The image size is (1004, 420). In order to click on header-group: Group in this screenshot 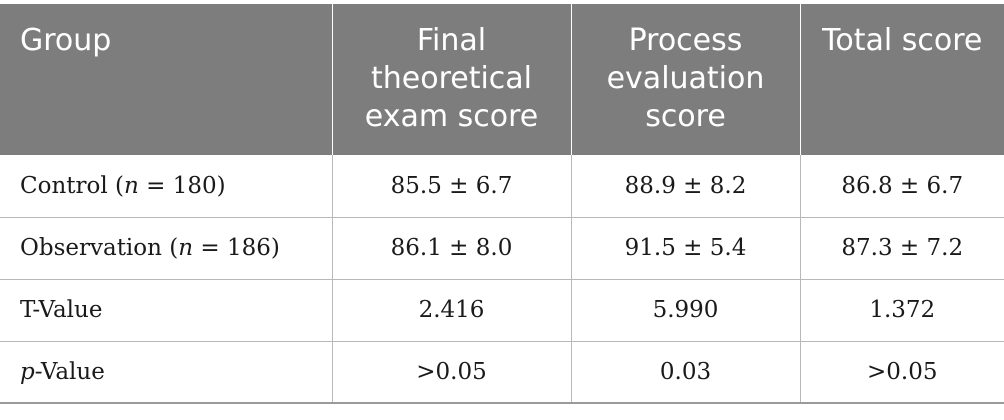, I will do `click(166, 79)`.